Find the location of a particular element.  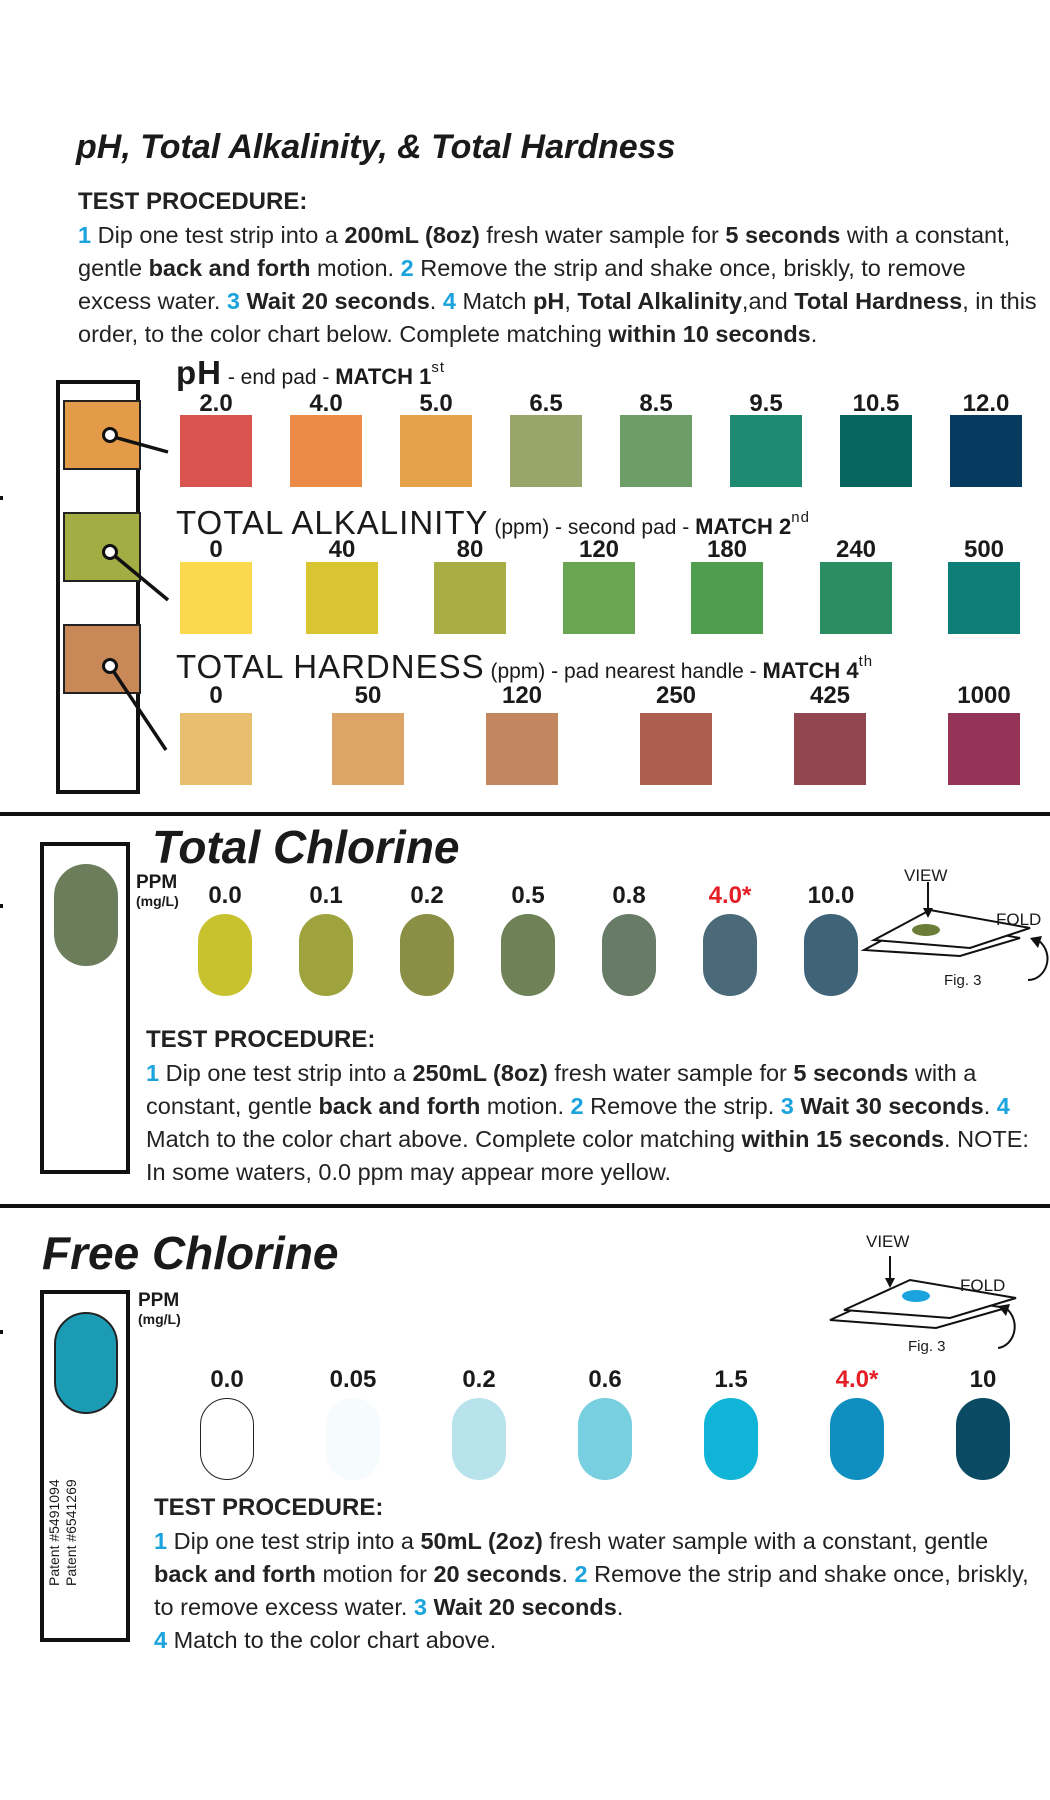

free-chlorine-ppm: PPM (mg/L) is located at coordinates (159, 1309).